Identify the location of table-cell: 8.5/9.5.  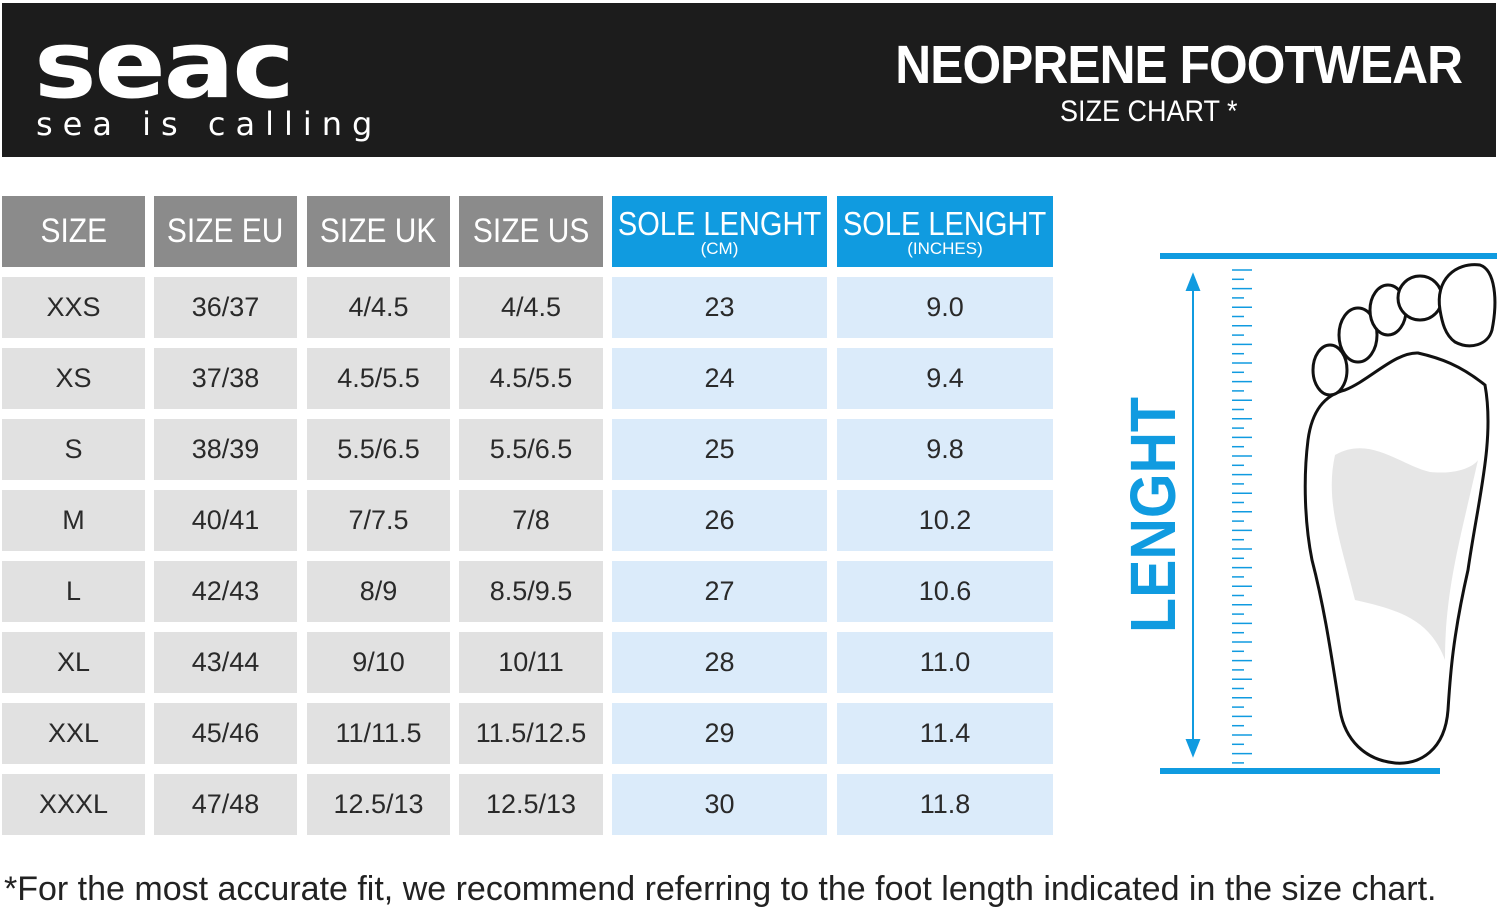
(531, 591).